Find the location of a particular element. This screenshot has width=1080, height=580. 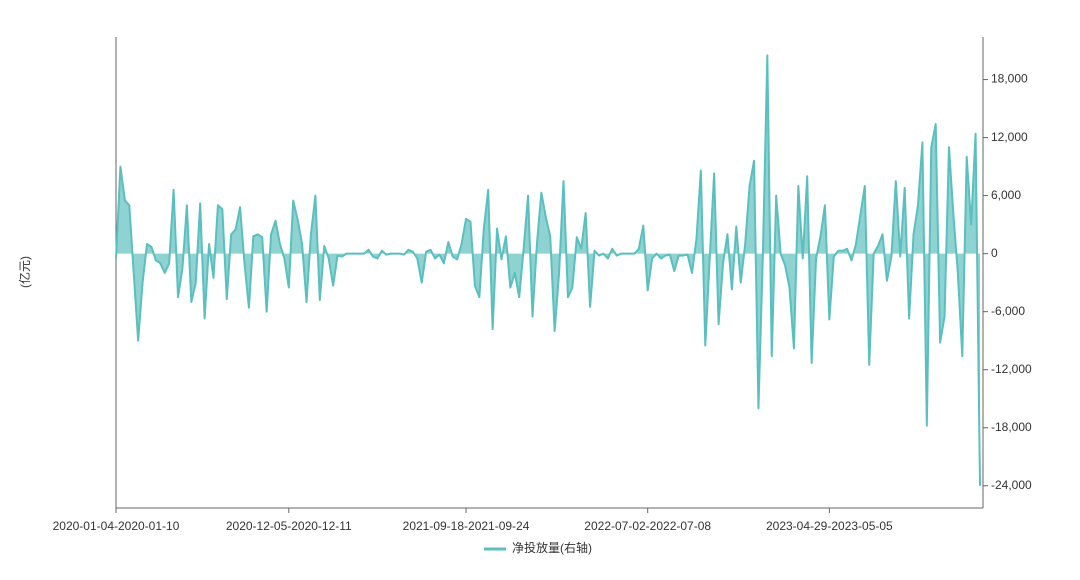

y-axis-label: (亿元) is located at coordinates (24, 272).